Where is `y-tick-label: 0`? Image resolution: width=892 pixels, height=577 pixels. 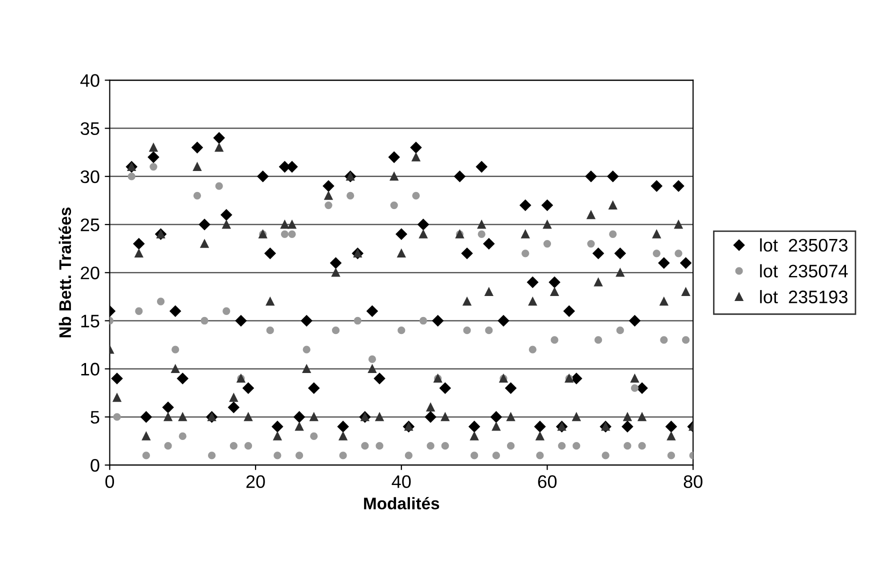 y-tick-label: 0 is located at coordinates (95, 465).